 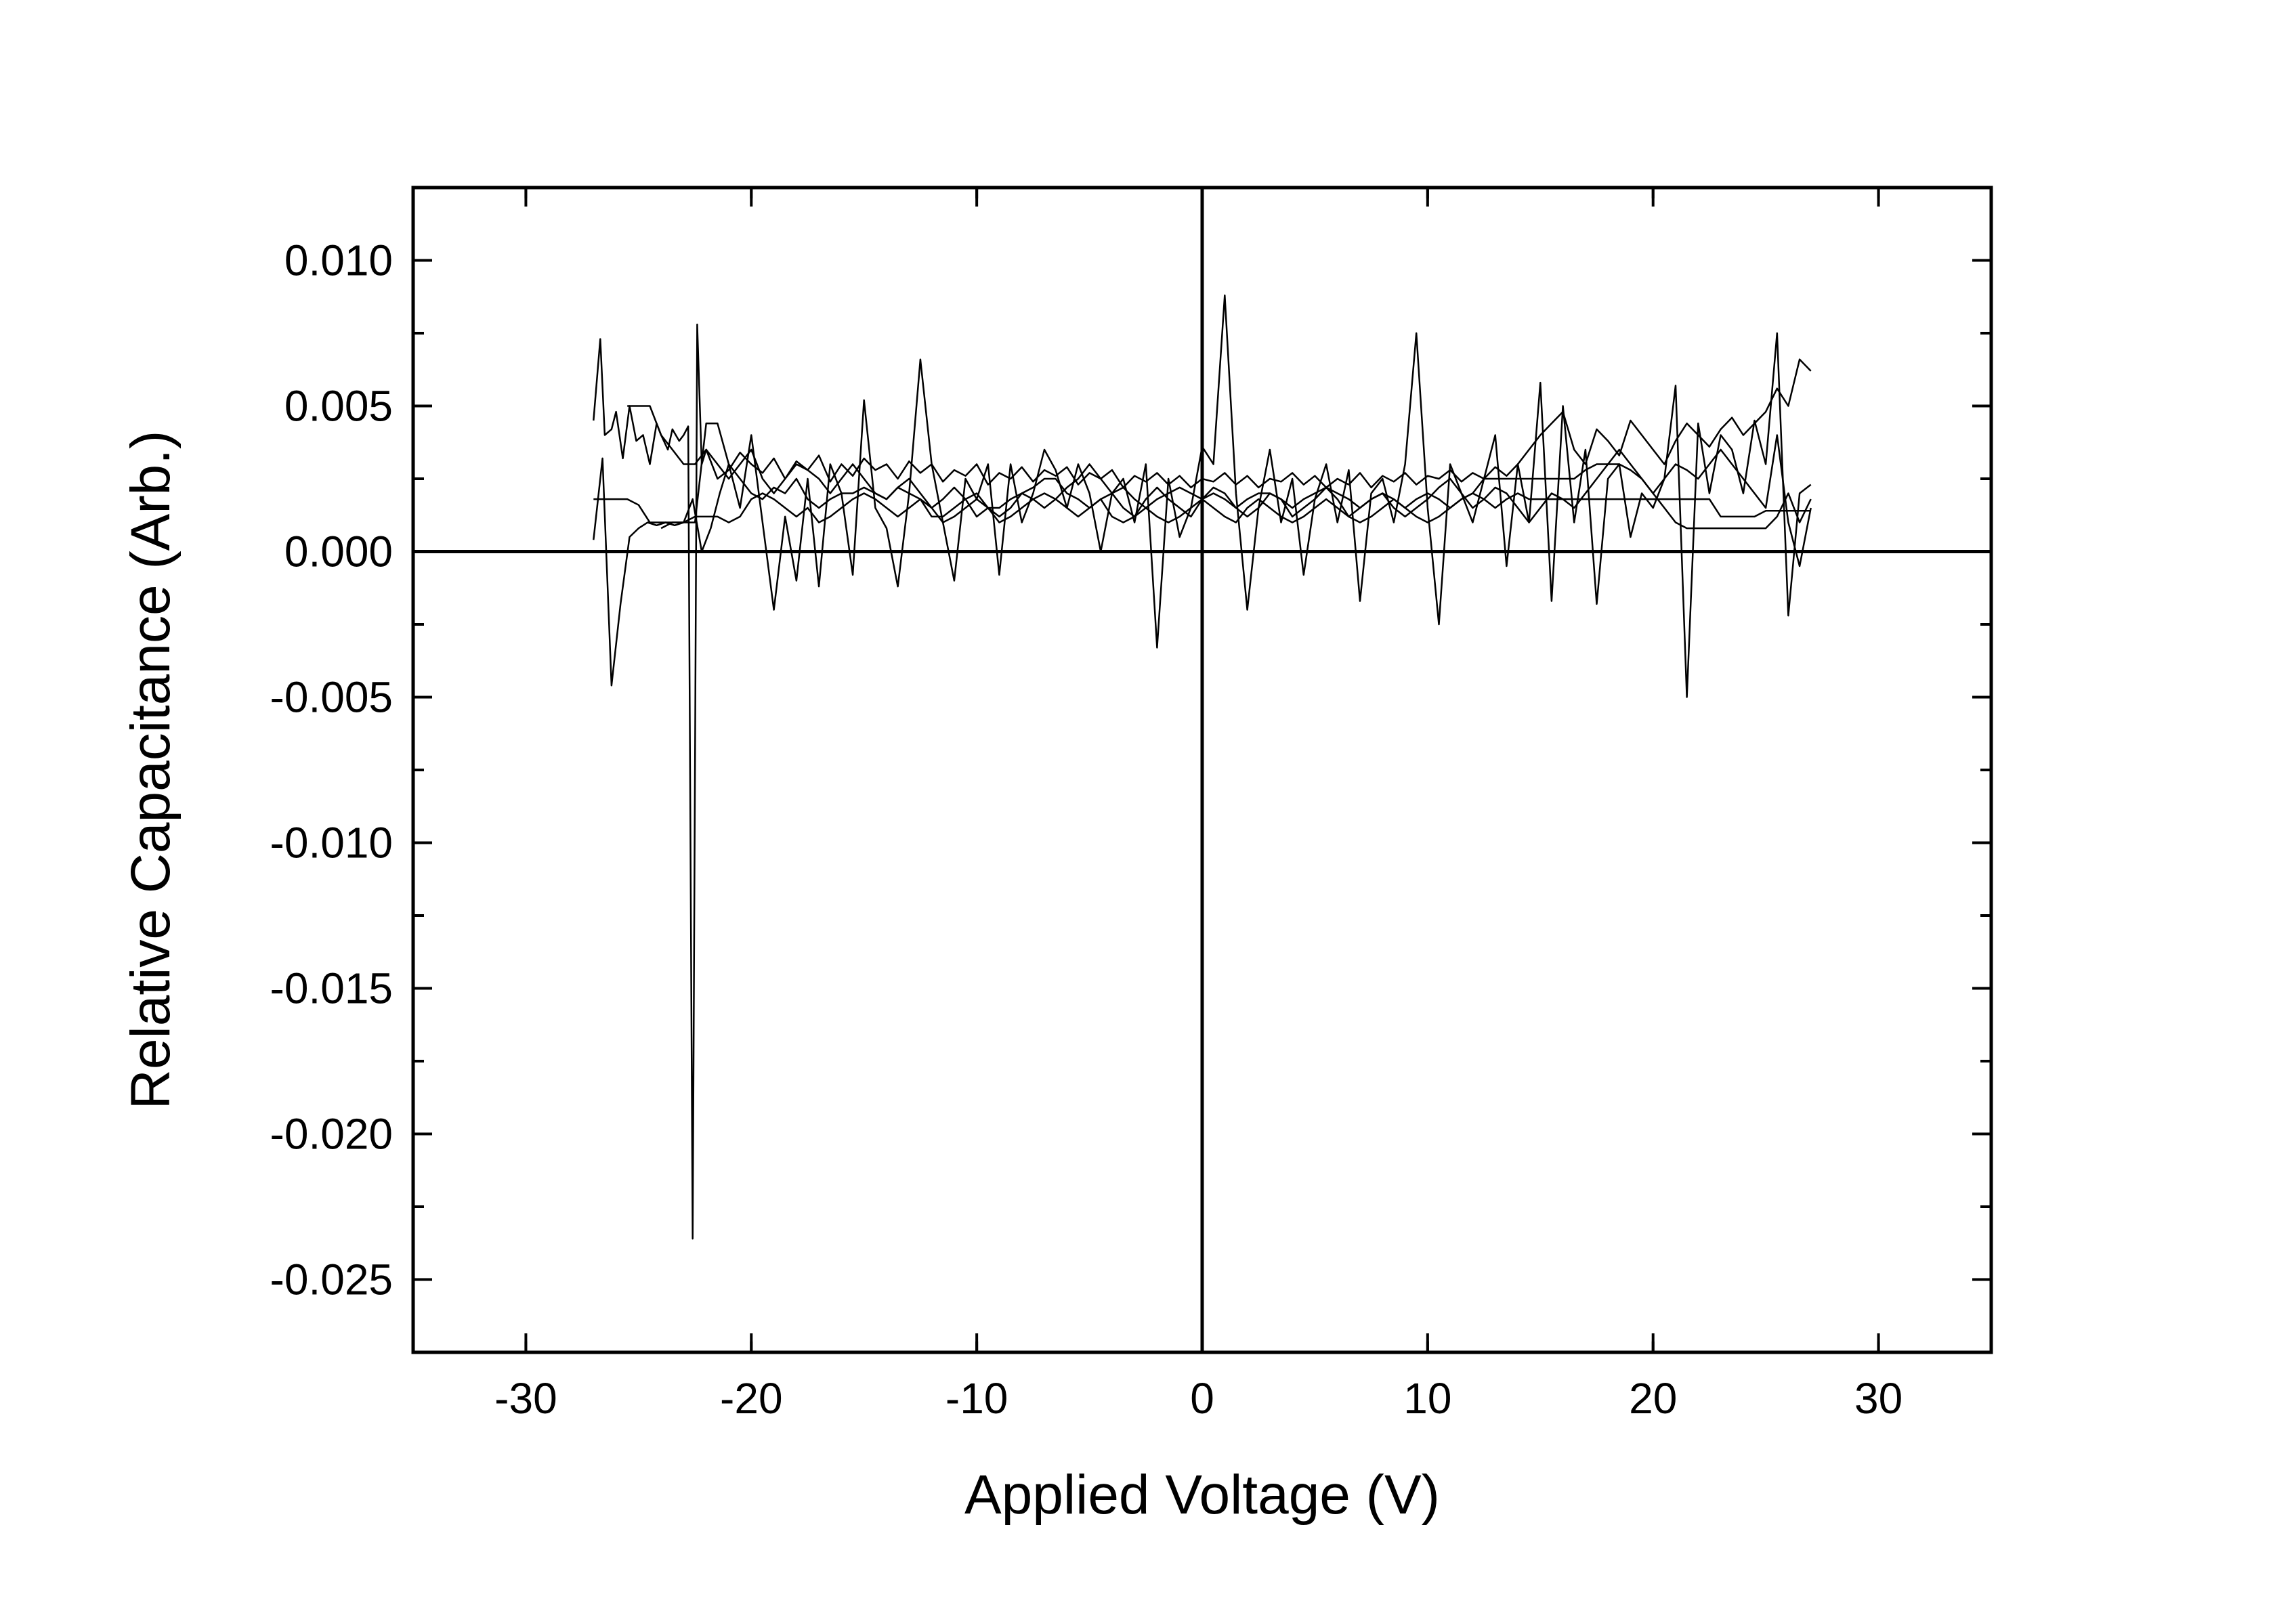 What do you see at coordinates (338, 552) in the screenshot?
I see `y-tick-label: 0.000` at bounding box center [338, 552].